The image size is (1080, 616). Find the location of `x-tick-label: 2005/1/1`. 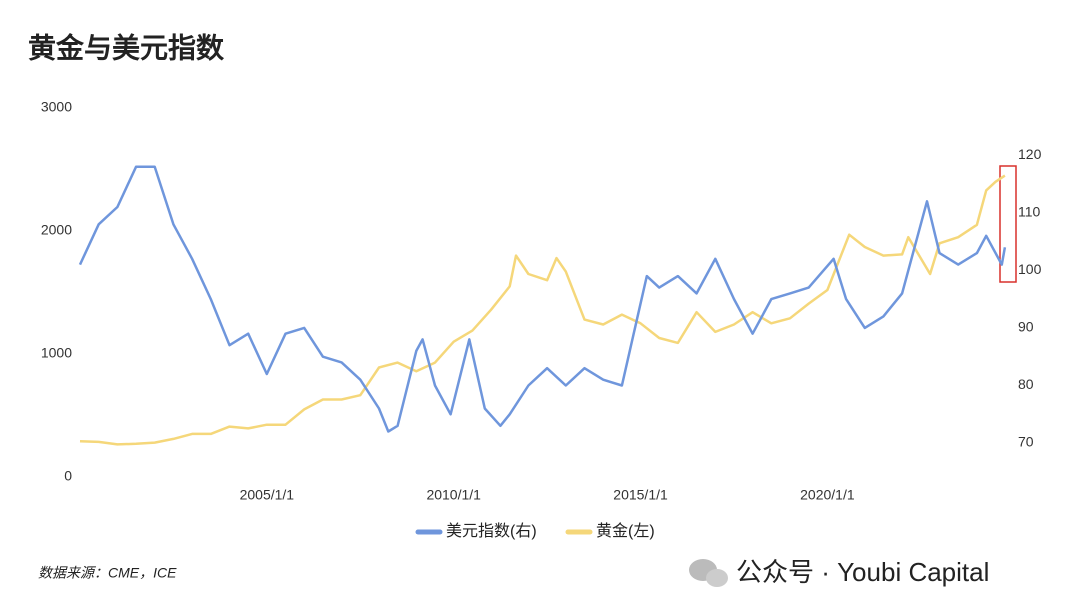

x-tick-label: 2005/1/1 is located at coordinates (267, 495).